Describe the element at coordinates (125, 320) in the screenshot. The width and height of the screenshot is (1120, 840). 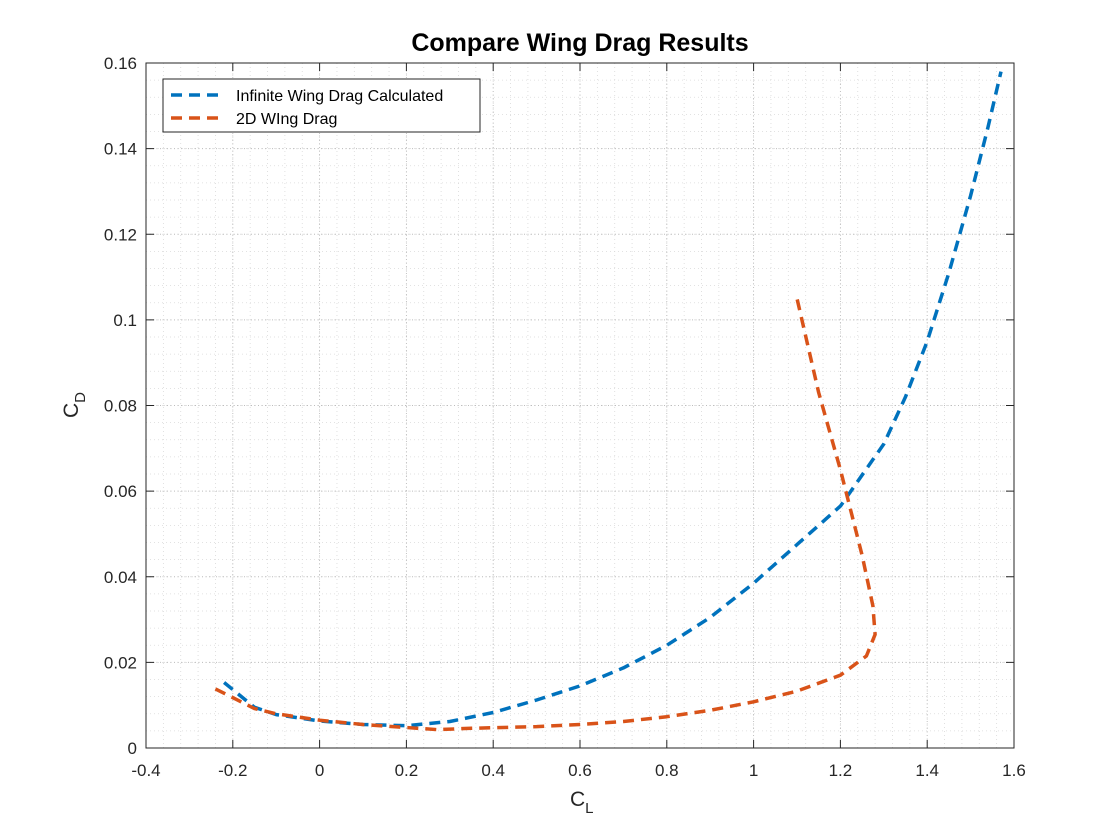
I see `y-tick-label: 0.1` at that location.